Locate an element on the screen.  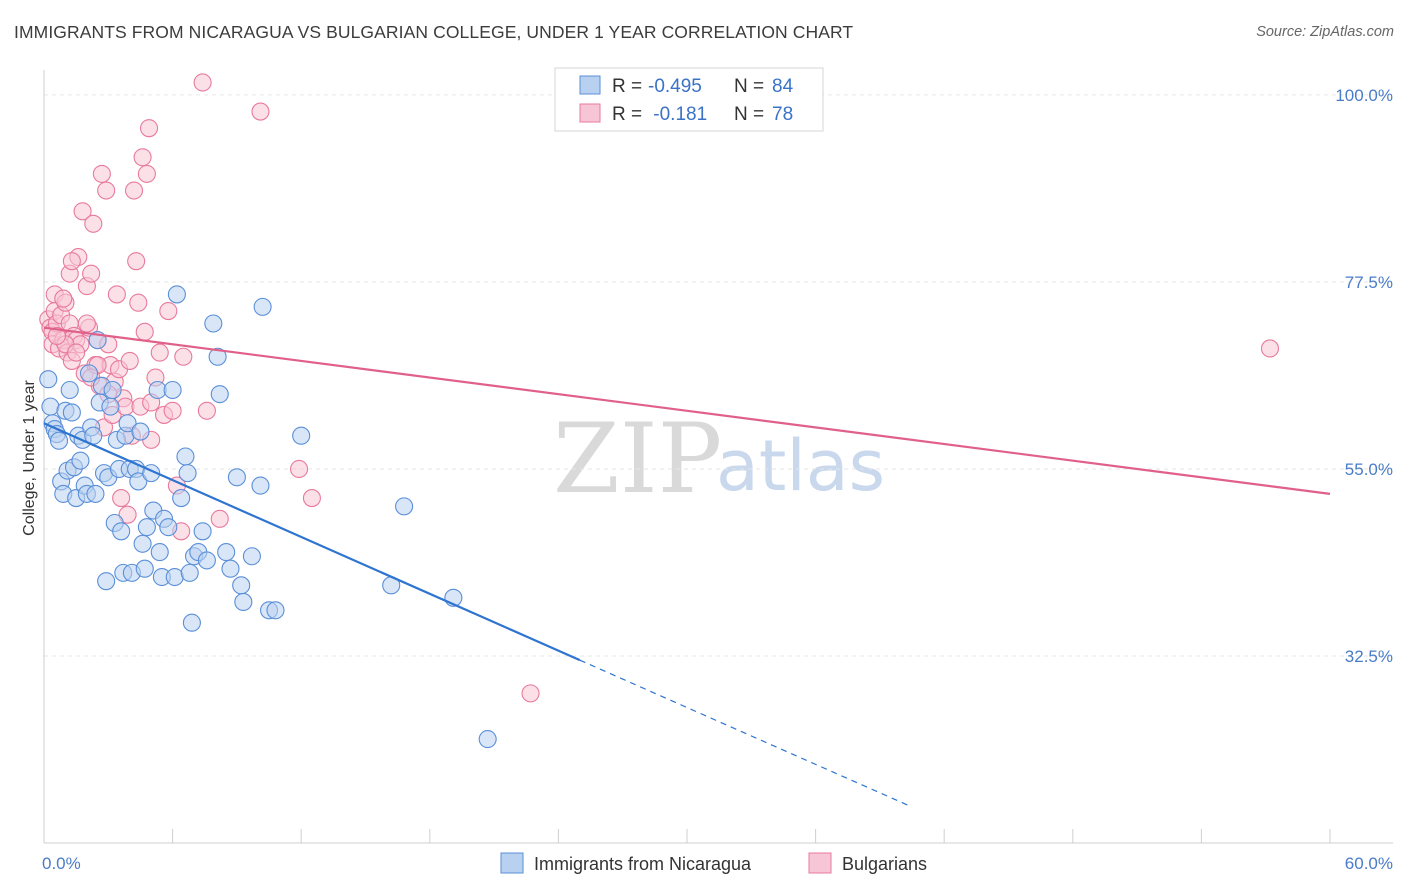
bottom-legend-label-nicaragua: Immigrants from Nicaragua is located at coordinates (643, 864).